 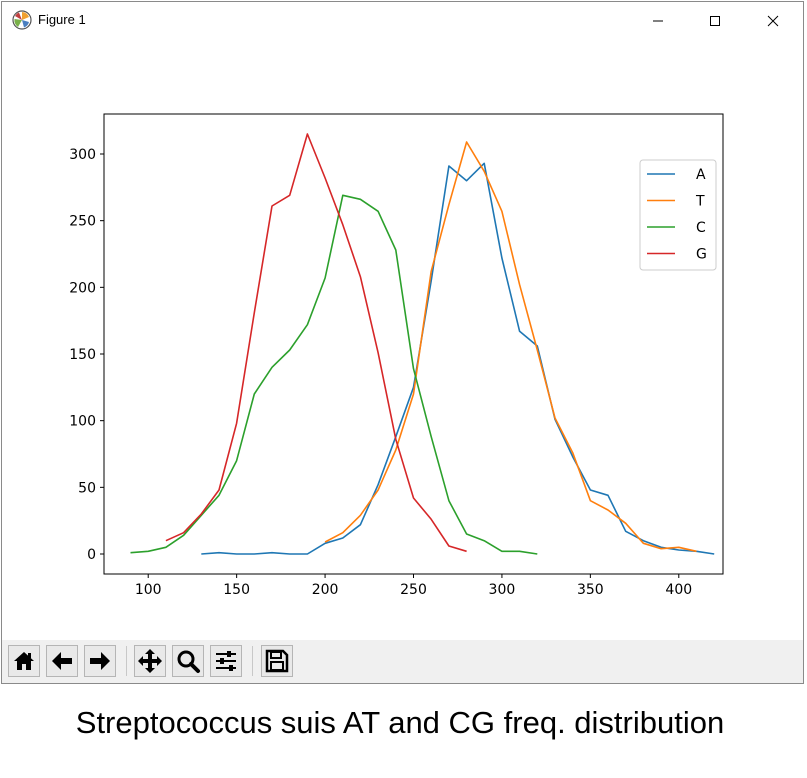 What do you see at coordinates (82, 222) in the screenshot?
I see `y-tick-label: 250` at bounding box center [82, 222].